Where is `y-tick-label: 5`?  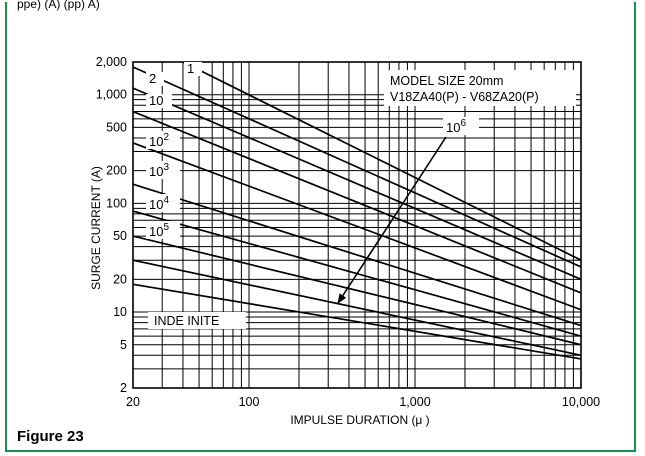 y-tick-label: 5 is located at coordinates (123, 345).